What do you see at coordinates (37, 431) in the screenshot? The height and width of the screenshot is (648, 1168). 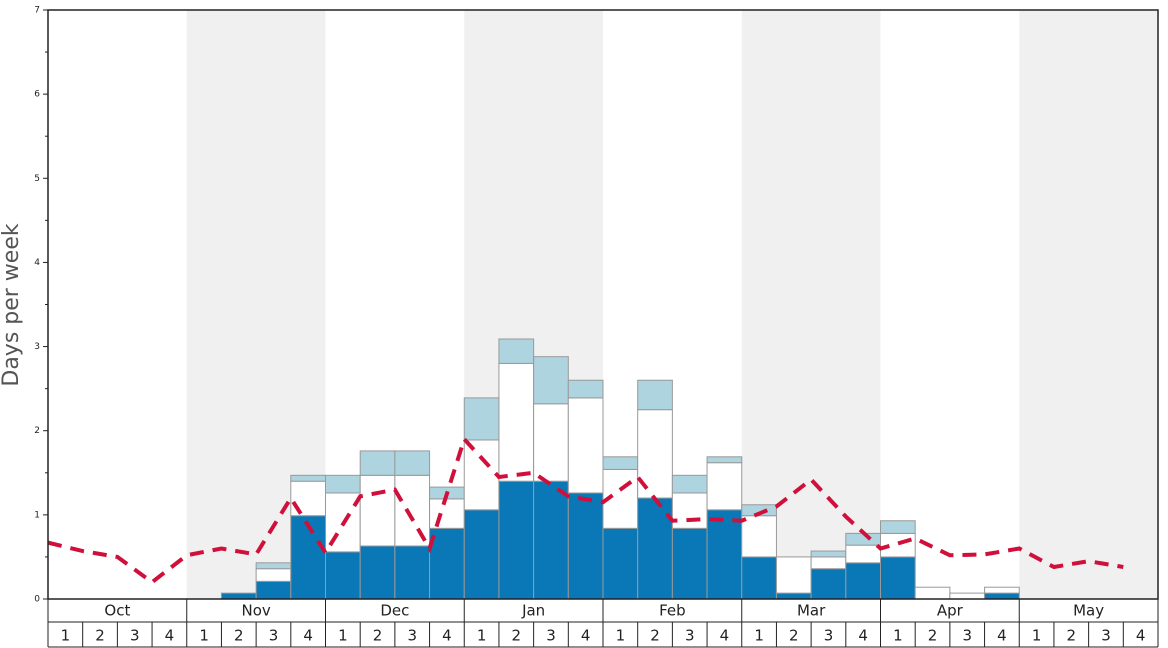 I see `y-tick-label: 2` at bounding box center [37, 431].